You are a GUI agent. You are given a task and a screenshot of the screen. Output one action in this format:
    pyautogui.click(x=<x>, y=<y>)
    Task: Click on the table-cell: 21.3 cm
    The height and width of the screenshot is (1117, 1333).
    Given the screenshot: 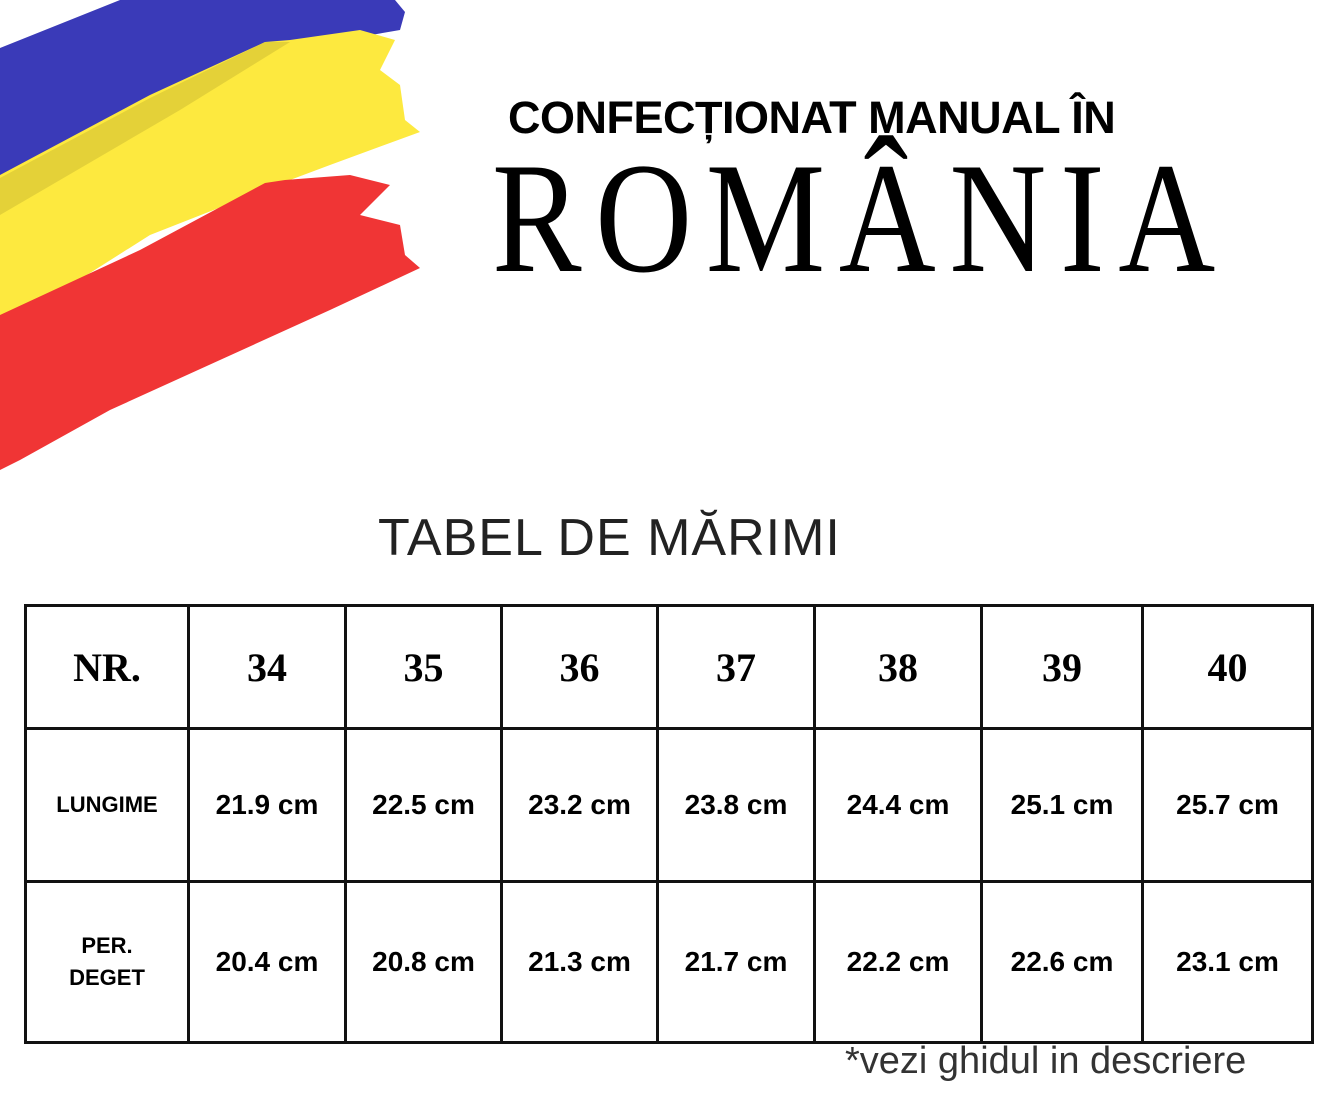 What is the action you would take?
    pyautogui.click(x=579, y=962)
    